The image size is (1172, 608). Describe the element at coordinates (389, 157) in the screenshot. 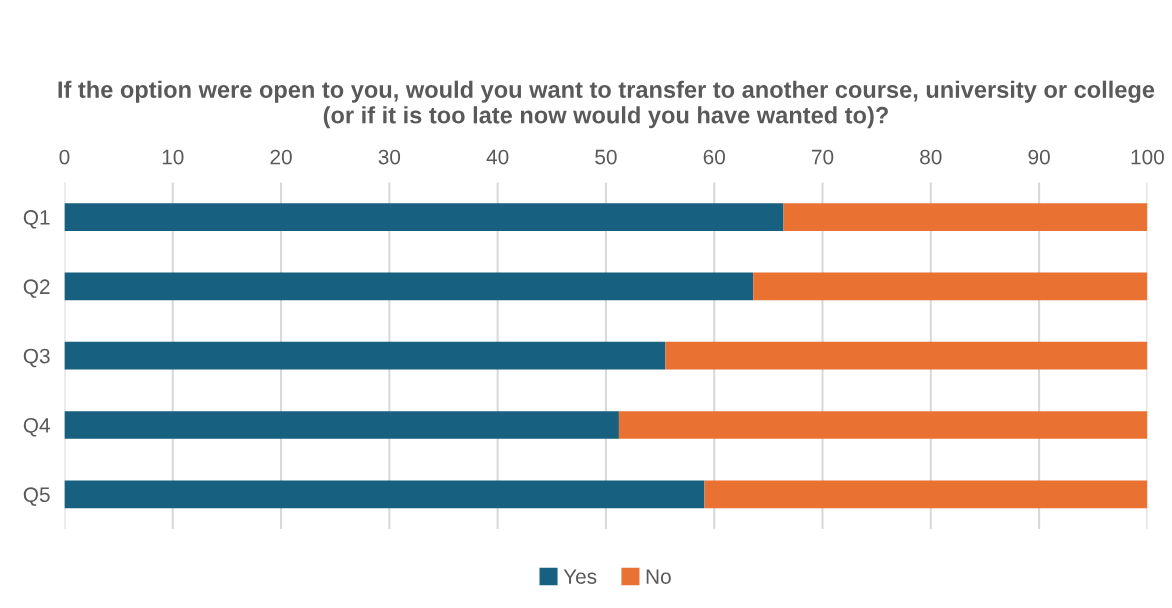

I see `x-tick-label: 30` at that location.